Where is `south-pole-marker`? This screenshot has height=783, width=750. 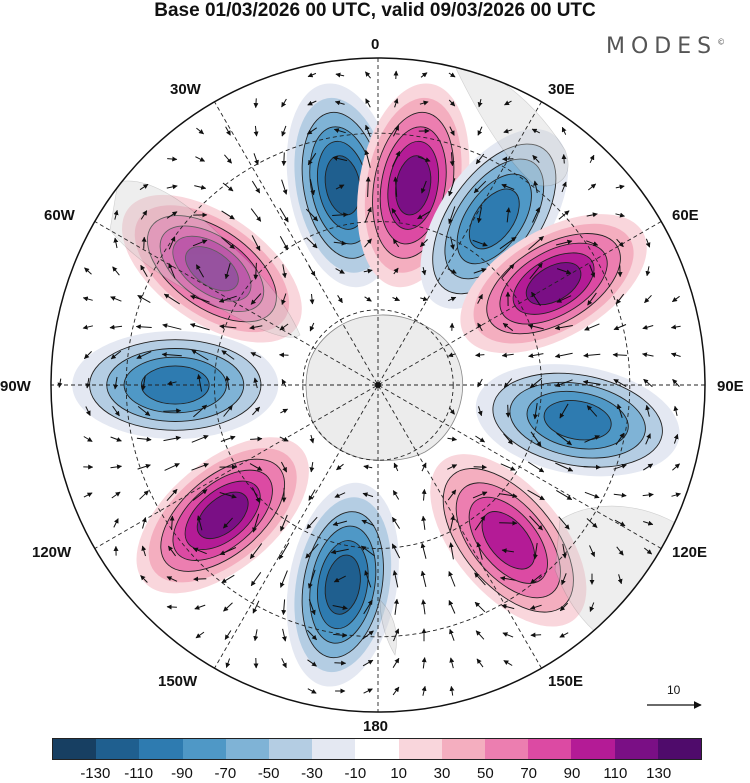
south-pole-marker is located at coordinates (378, 385).